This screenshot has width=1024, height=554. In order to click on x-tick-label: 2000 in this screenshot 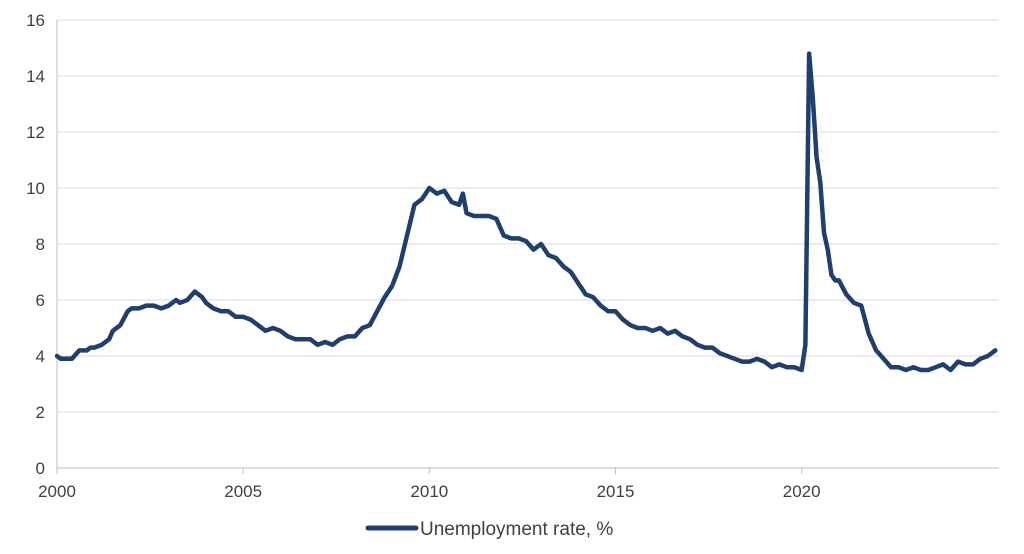, I will do `click(57, 491)`.